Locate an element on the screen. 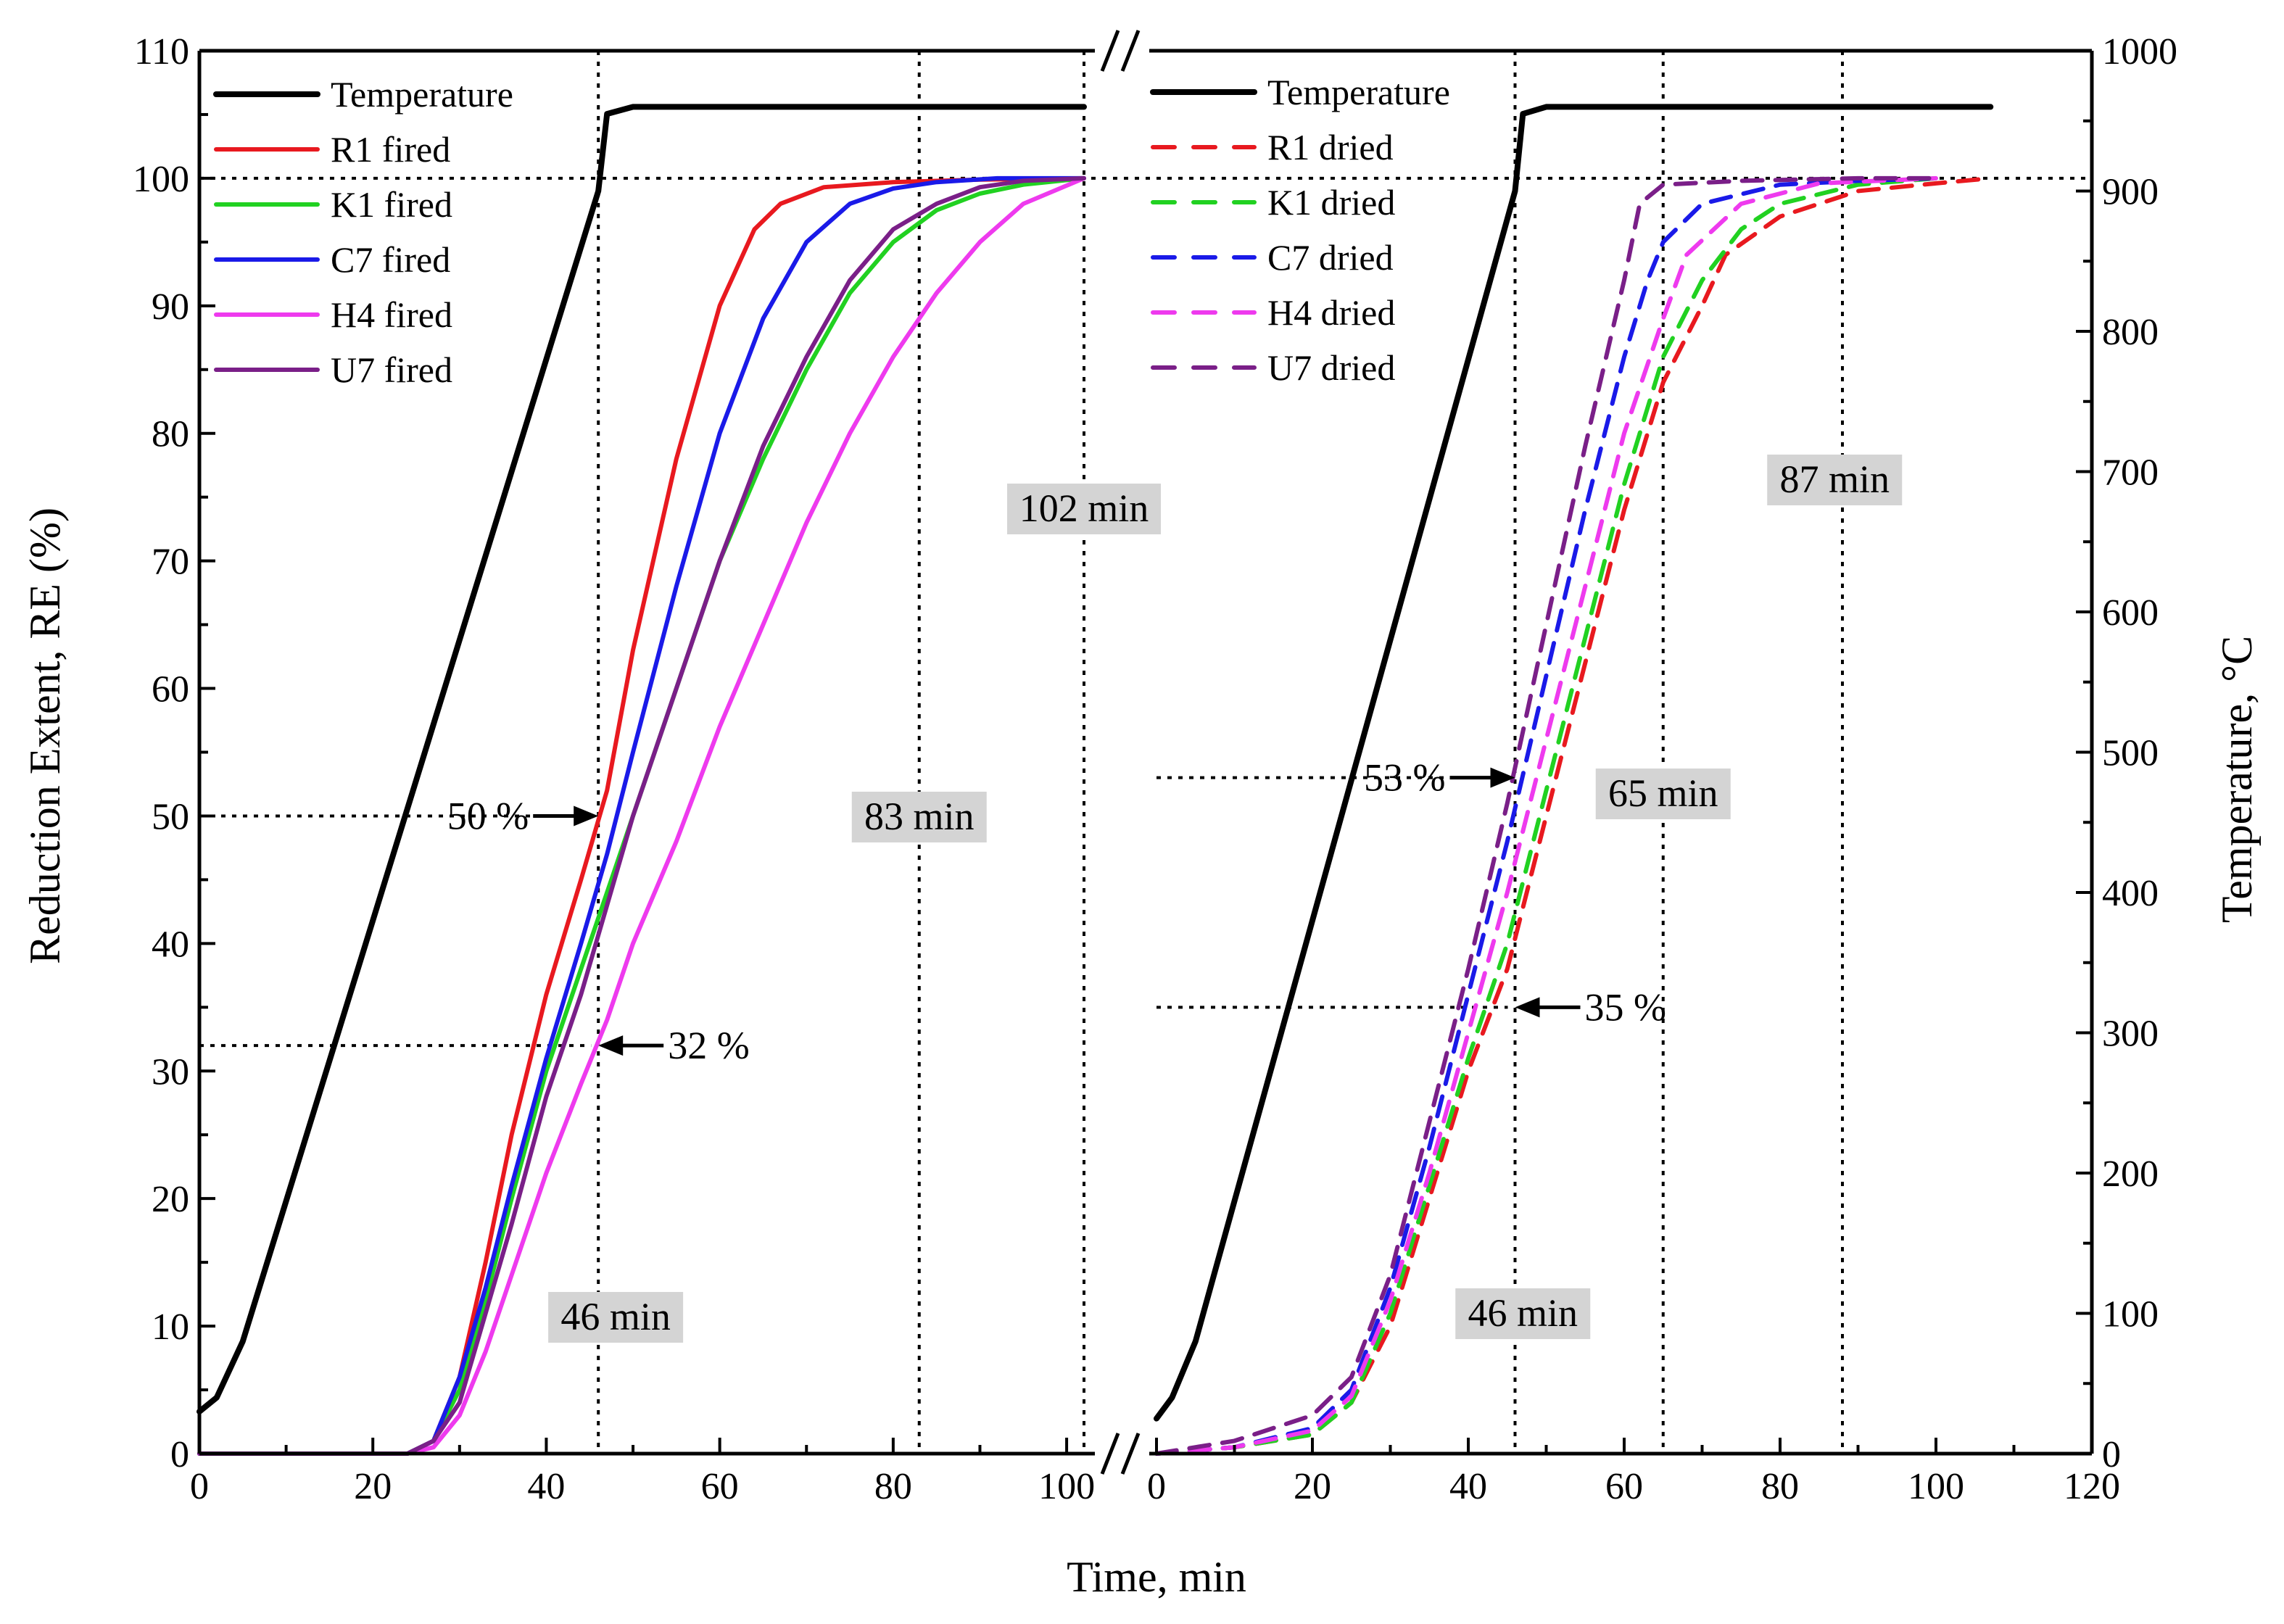 The image size is (2284, 1624). y-right-tick-label: 1000 is located at coordinates (2139, 52).